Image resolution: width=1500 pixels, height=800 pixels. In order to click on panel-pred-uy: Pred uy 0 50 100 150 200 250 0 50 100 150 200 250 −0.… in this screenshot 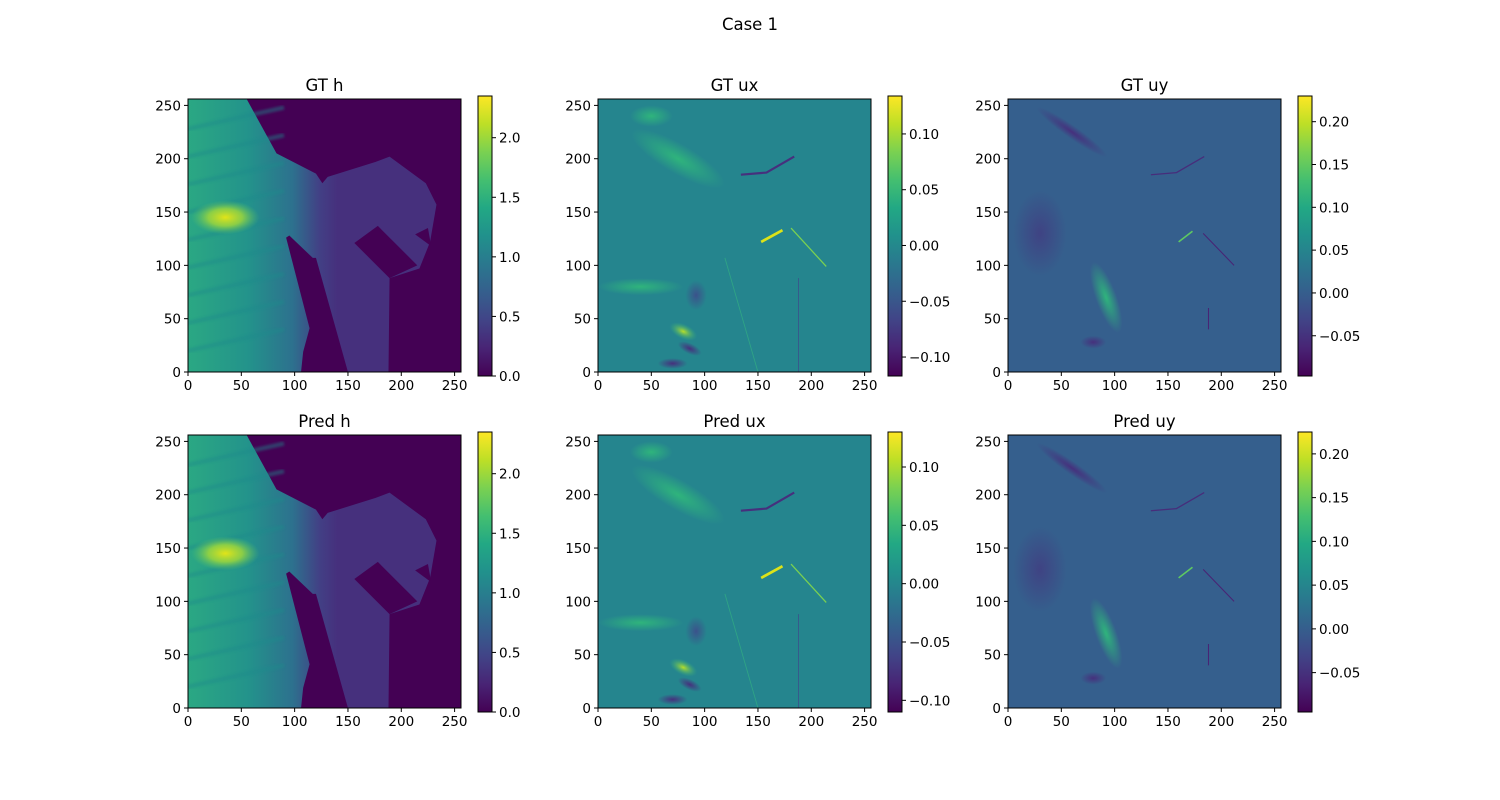, I will do `click(1167, 571)`.